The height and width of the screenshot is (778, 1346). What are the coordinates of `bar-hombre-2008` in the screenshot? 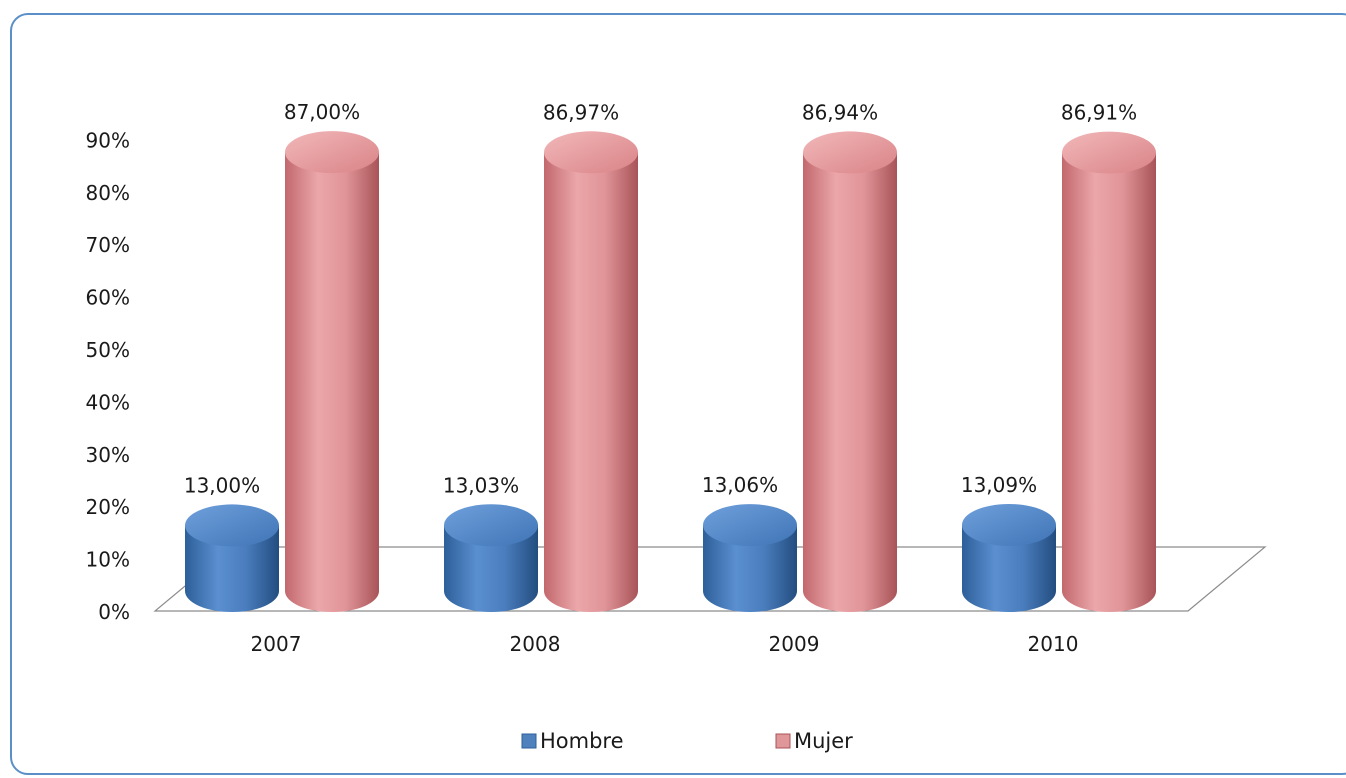 It's located at (491, 558).